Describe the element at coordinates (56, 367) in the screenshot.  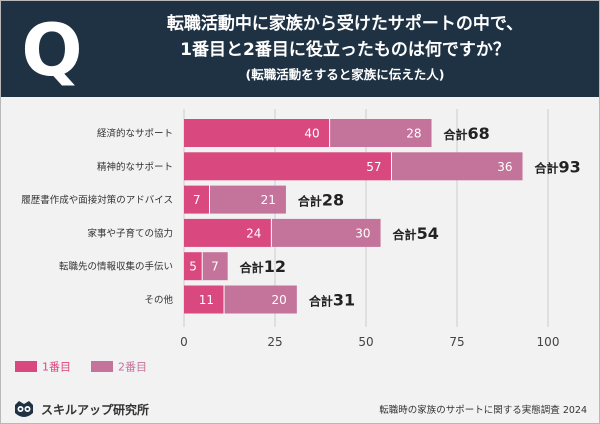
I see `legend-label: 1番目` at that location.